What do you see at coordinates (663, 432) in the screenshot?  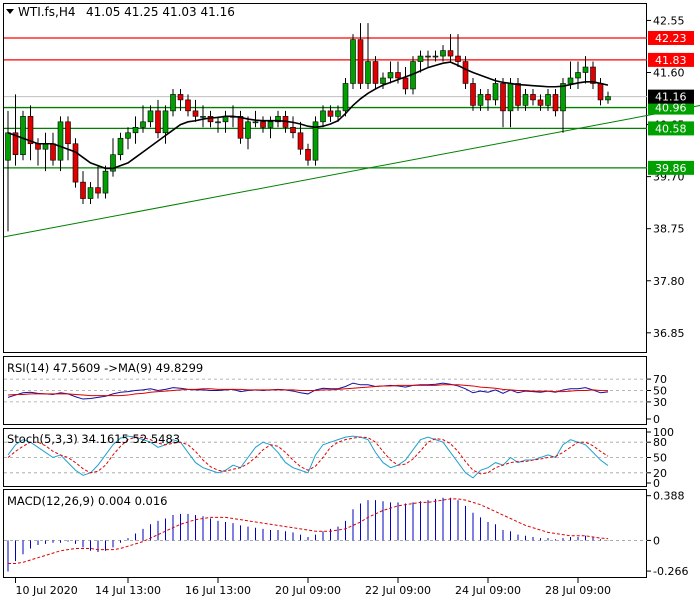 I see `stoch-tick-label: 100` at bounding box center [663, 432].